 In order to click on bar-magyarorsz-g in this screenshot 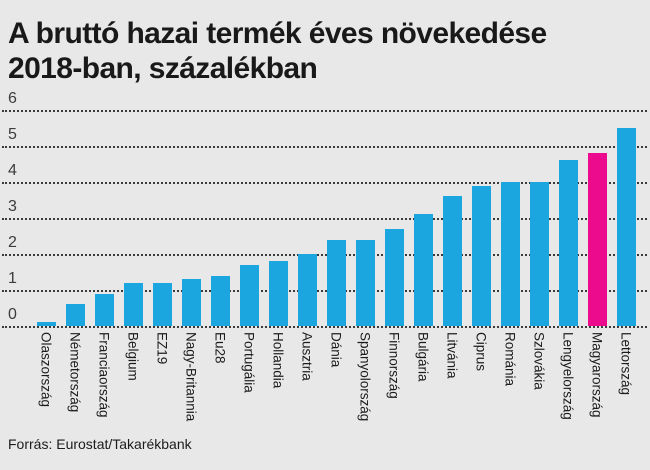, I will do `click(597, 239)`.